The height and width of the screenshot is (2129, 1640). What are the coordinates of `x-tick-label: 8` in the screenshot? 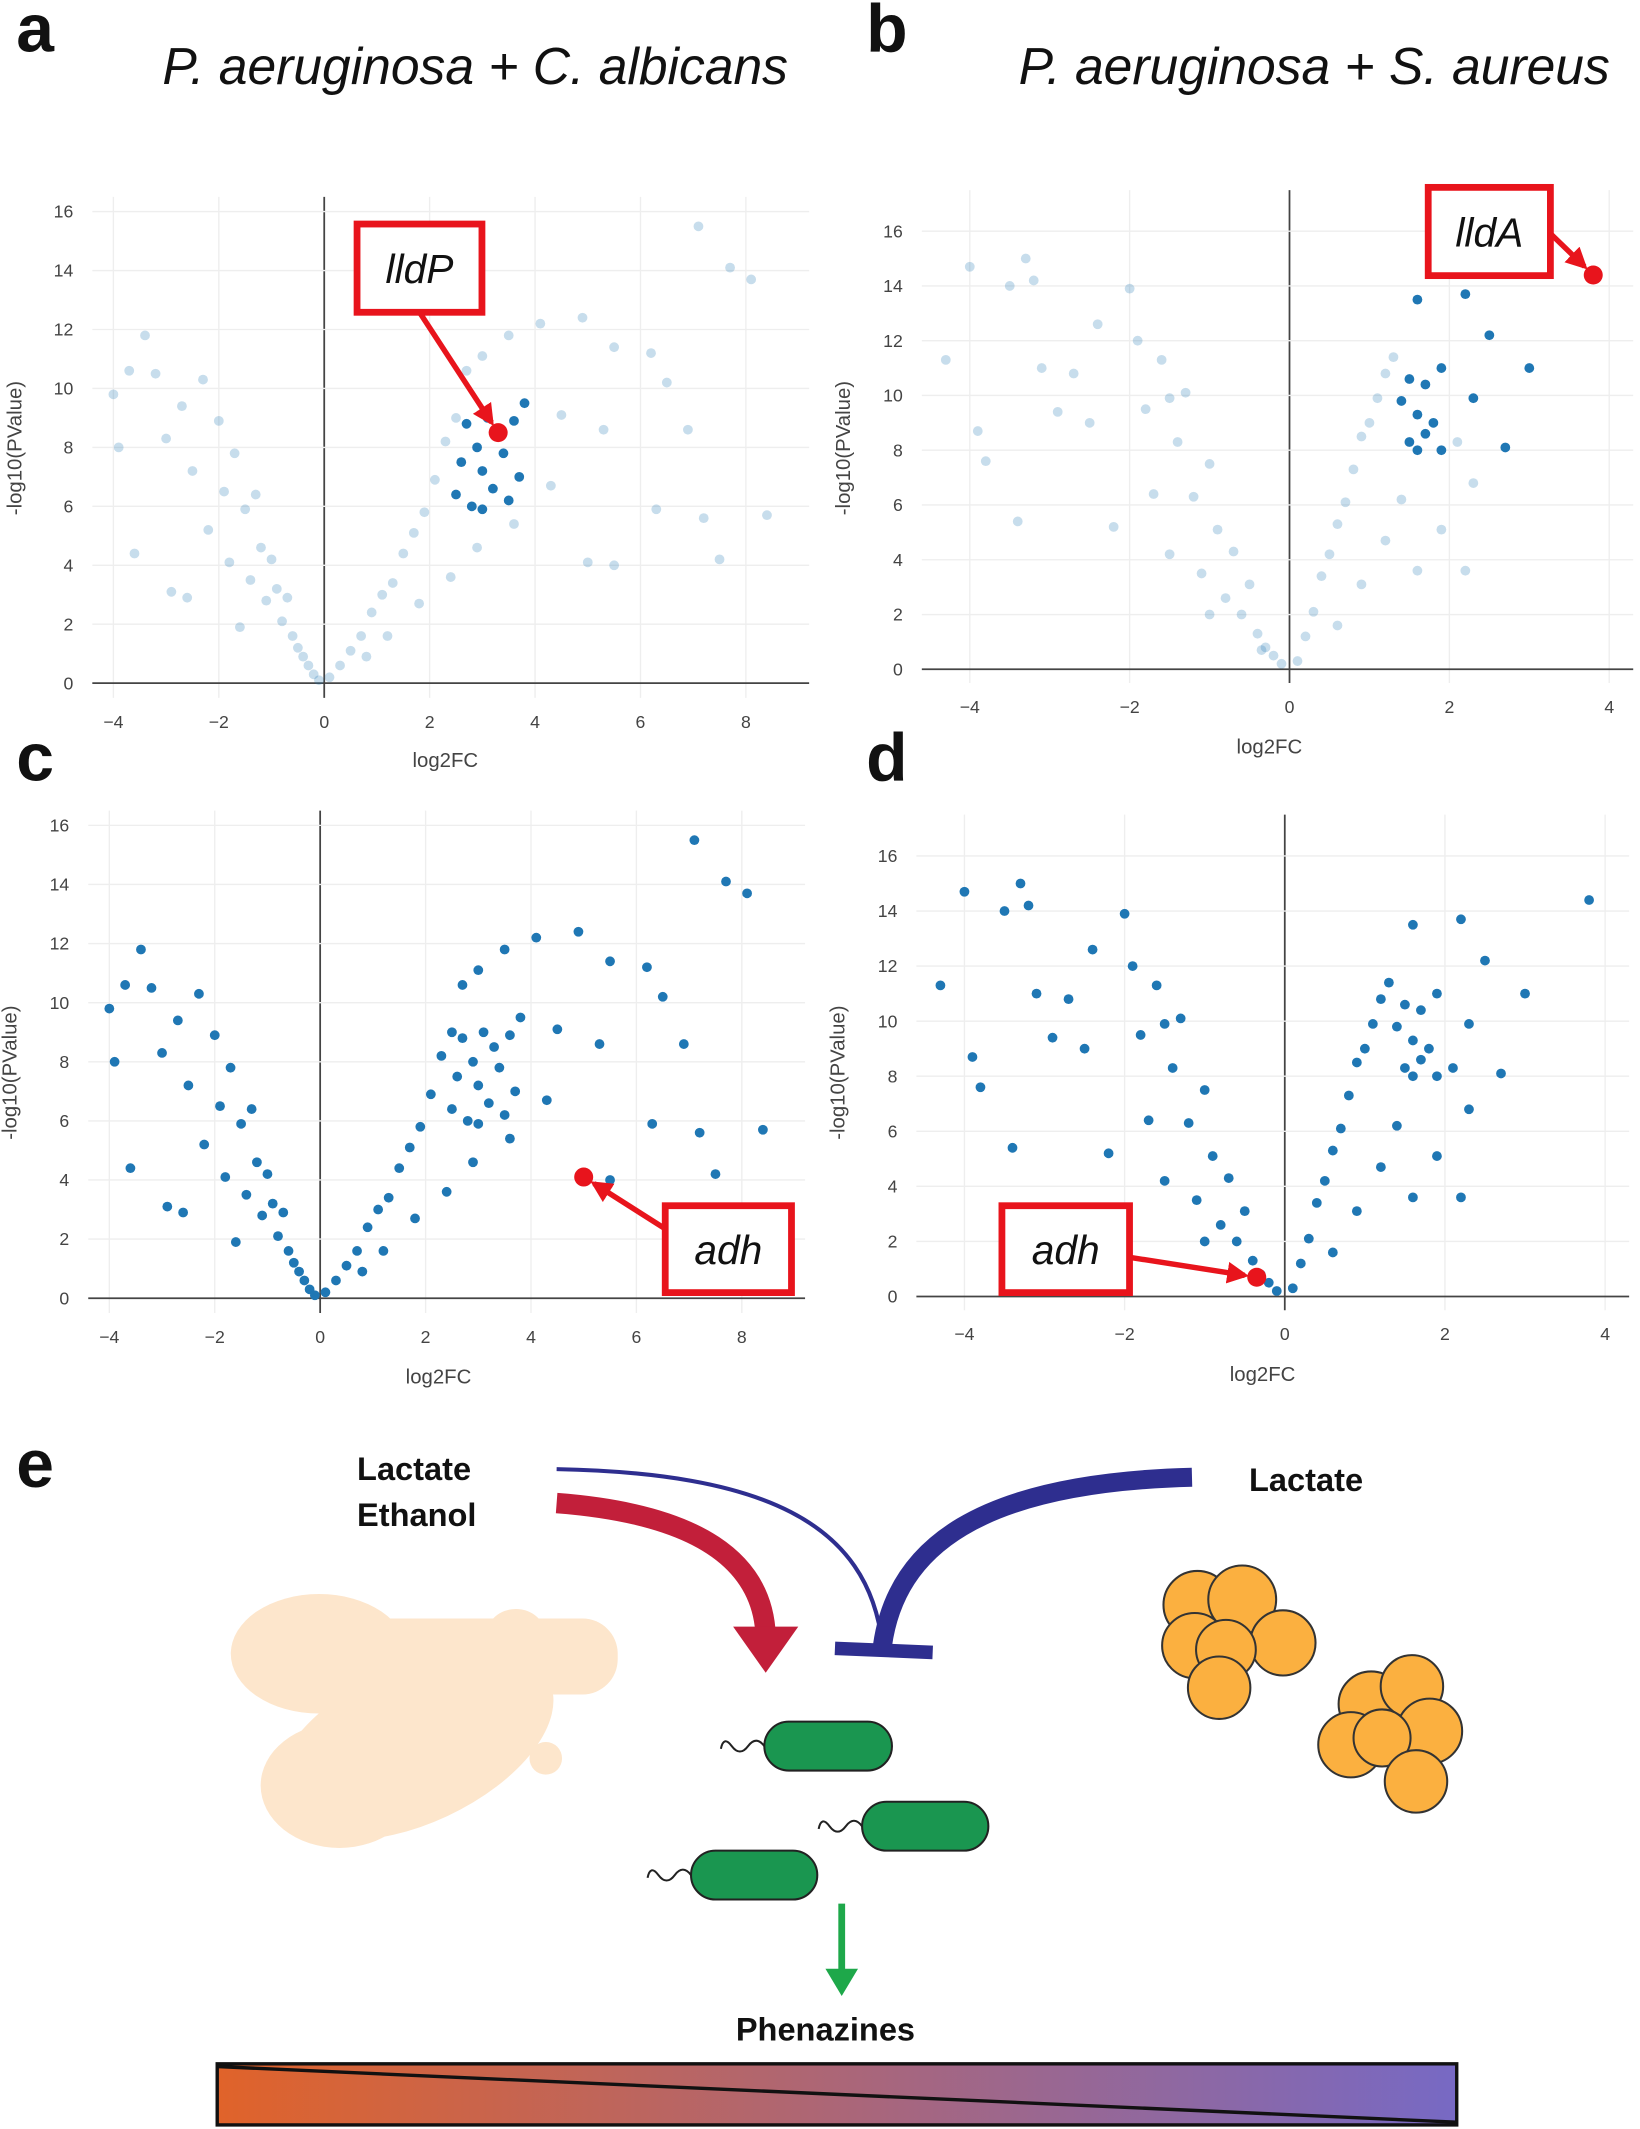 It's located at (746, 722).